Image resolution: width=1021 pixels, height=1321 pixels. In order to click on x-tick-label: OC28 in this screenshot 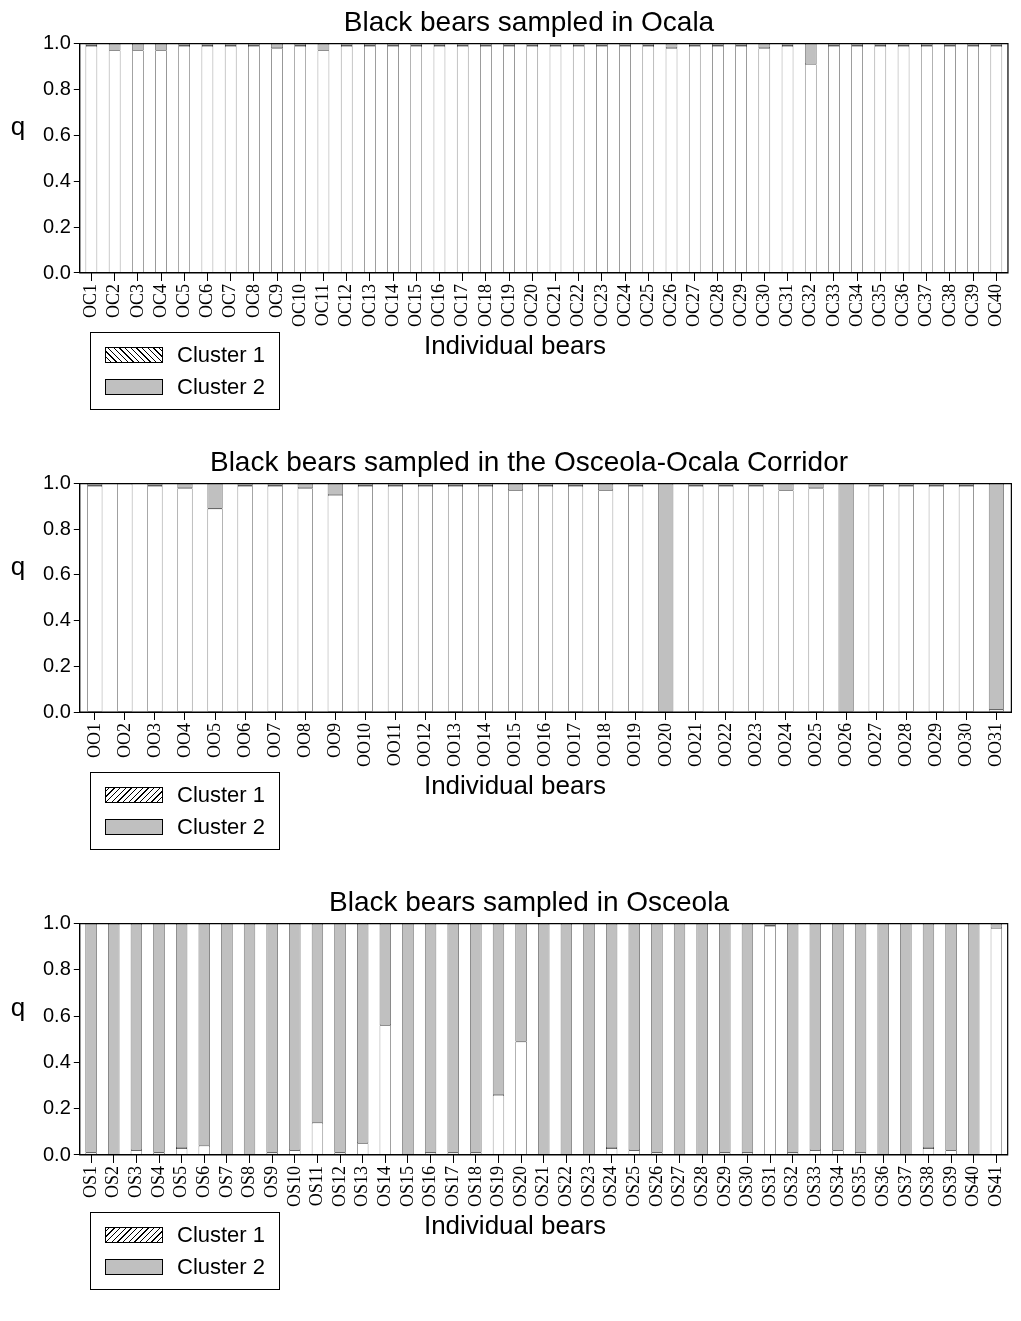, I will do `click(716, 306)`.